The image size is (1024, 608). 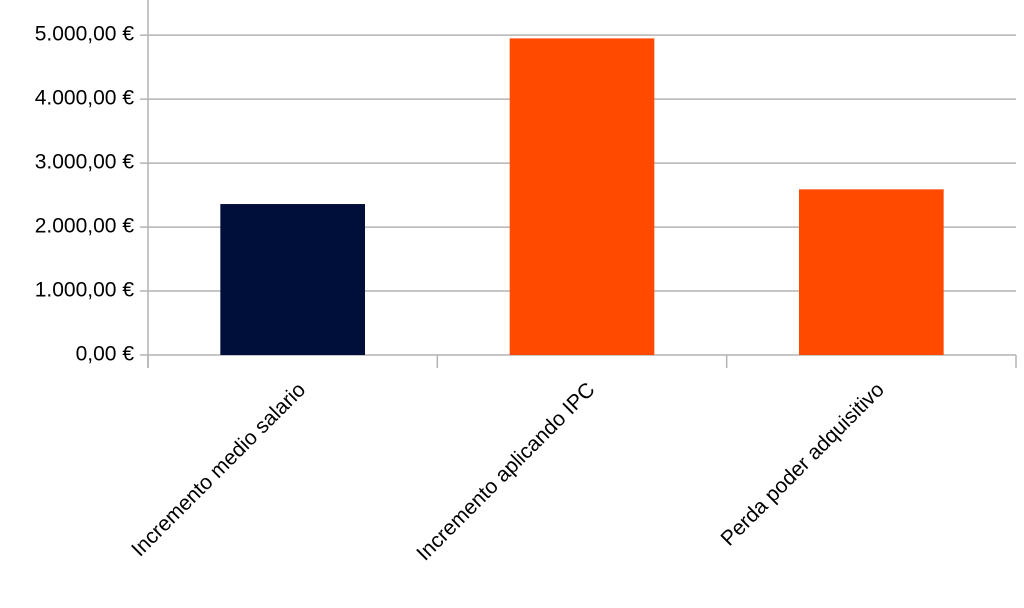 I want to click on x-tick-label: Incremento aplicando IPC, so click(x=505, y=471).